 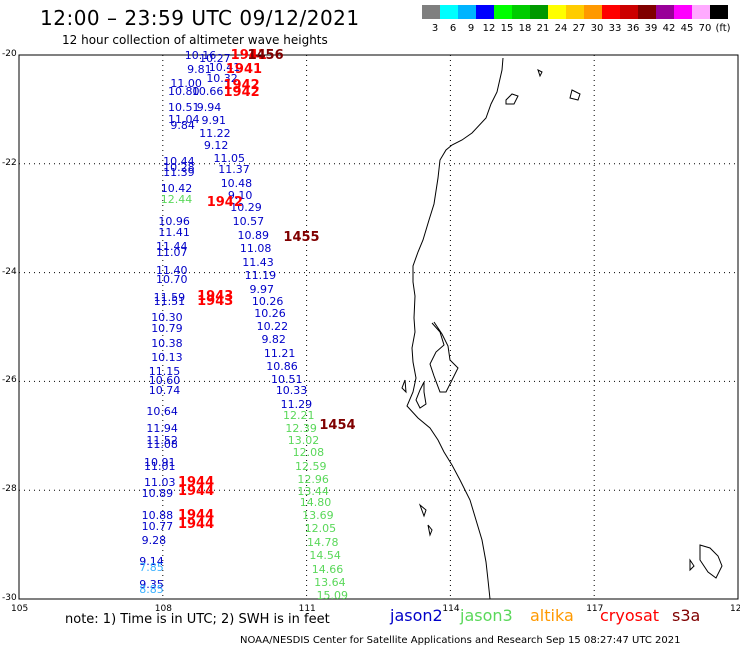 What do you see at coordinates (234, 170) in the screenshot?
I see `wave-height-value: 11.37` at bounding box center [234, 170].